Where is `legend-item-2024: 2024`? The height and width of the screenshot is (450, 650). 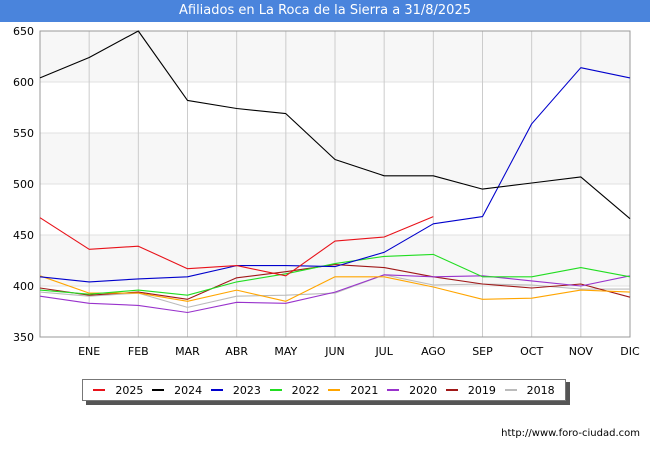 legend-item-2024: 2024 is located at coordinates (177, 390).